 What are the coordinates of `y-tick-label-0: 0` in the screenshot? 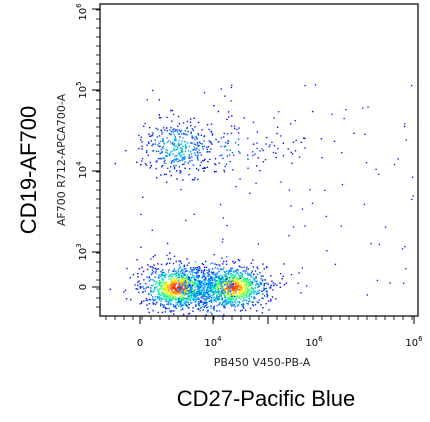 It's located at (83, 287).